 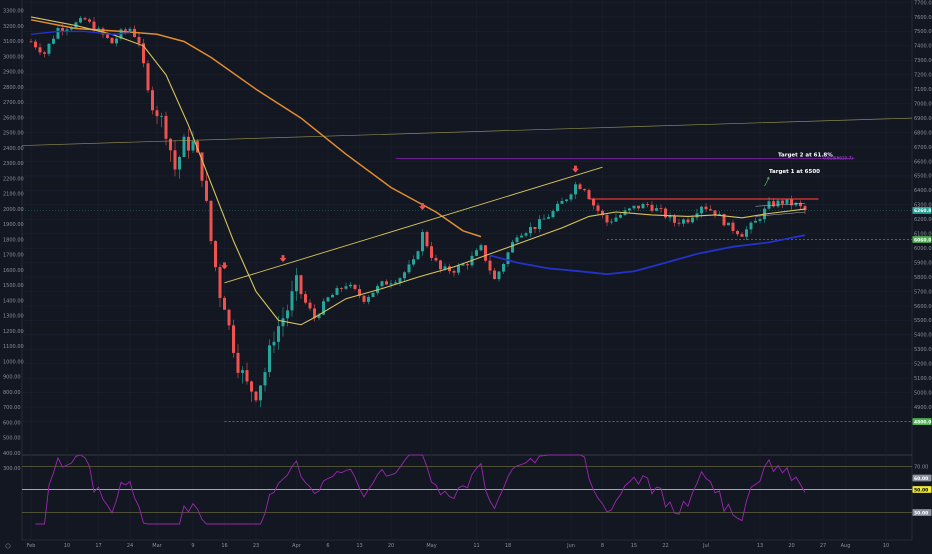 What do you see at coordinates (13, 57) in the screenshot?
I see `left-axis-tick: 3000.00` at bounding box center [13, 57].